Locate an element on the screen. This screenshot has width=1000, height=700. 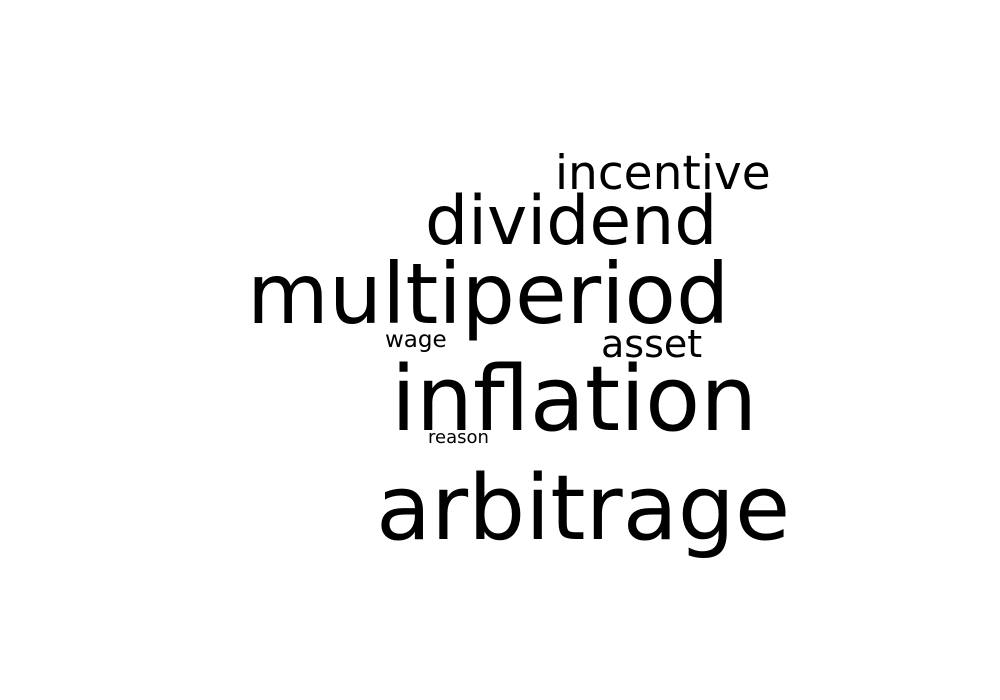
word-asset: asset is located at coordinates (652, 344).